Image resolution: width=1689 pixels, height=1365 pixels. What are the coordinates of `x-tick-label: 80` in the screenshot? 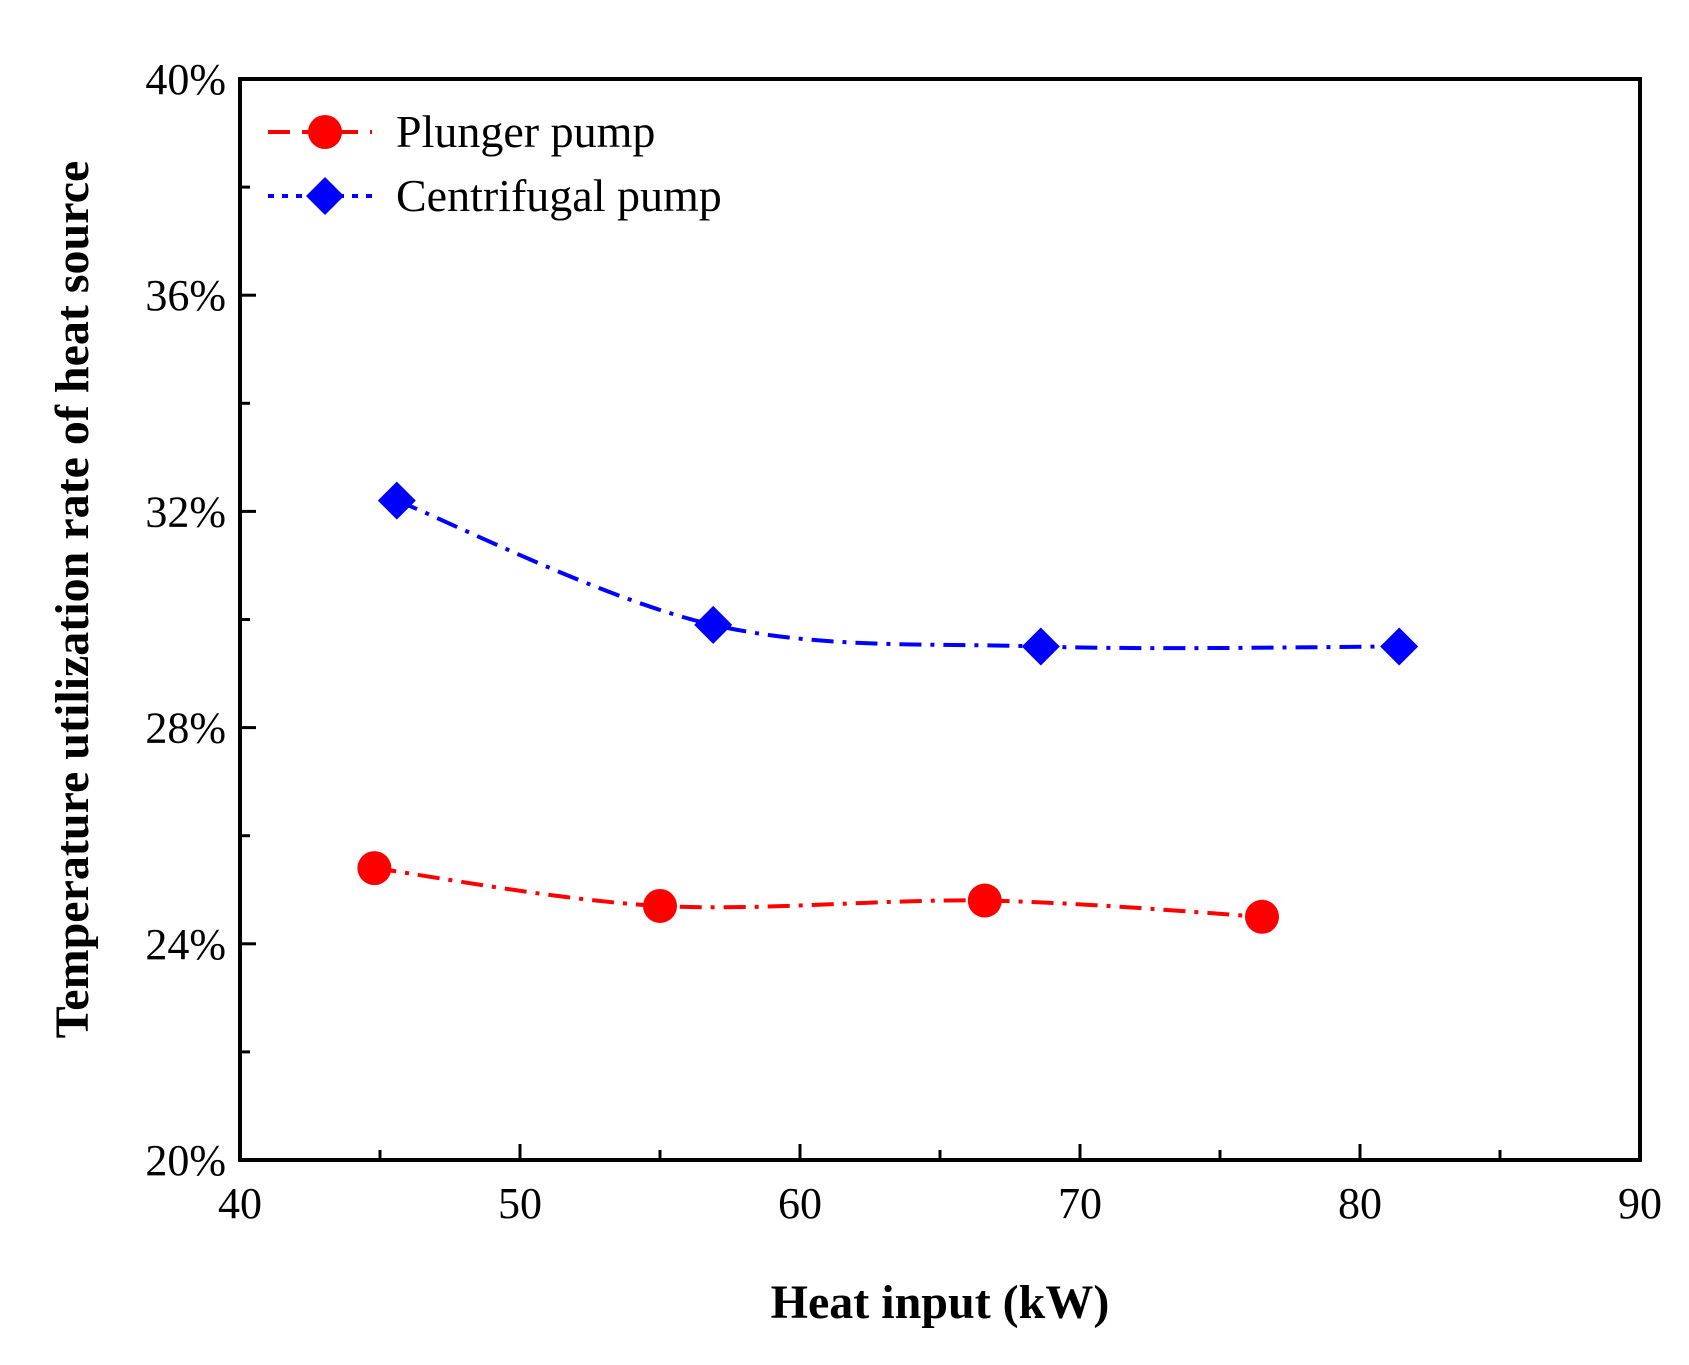 It's located at (1360, 1203).